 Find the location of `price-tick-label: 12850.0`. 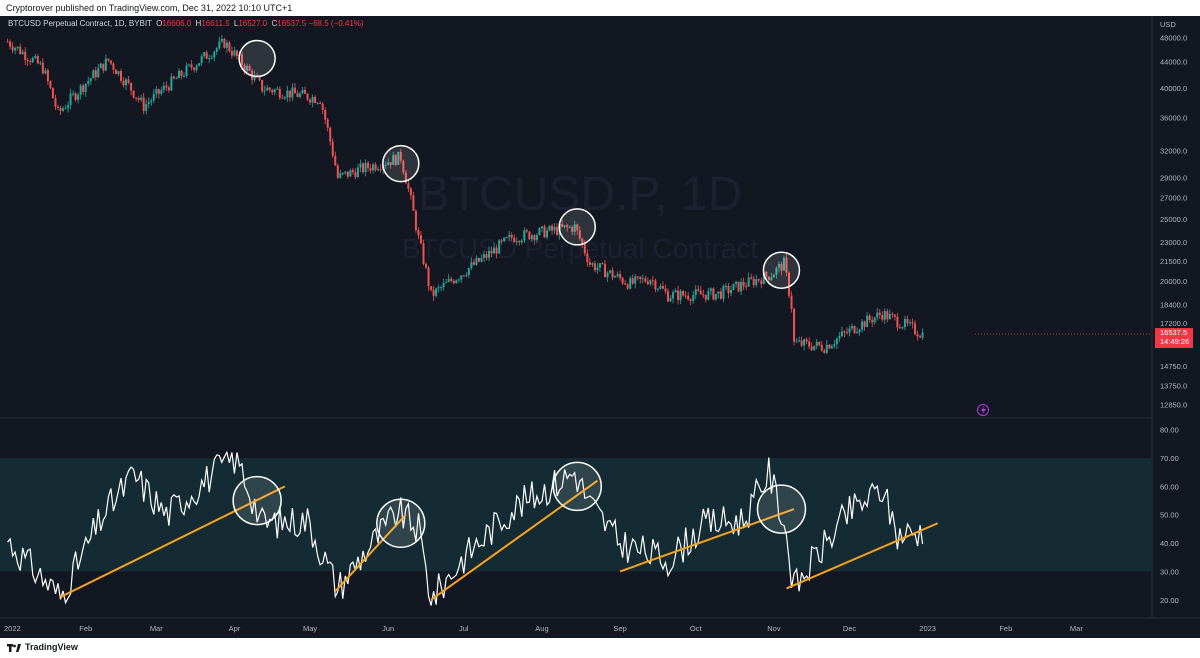

price-tick-label: 12850.0 is located at coordinates (1173, 404).